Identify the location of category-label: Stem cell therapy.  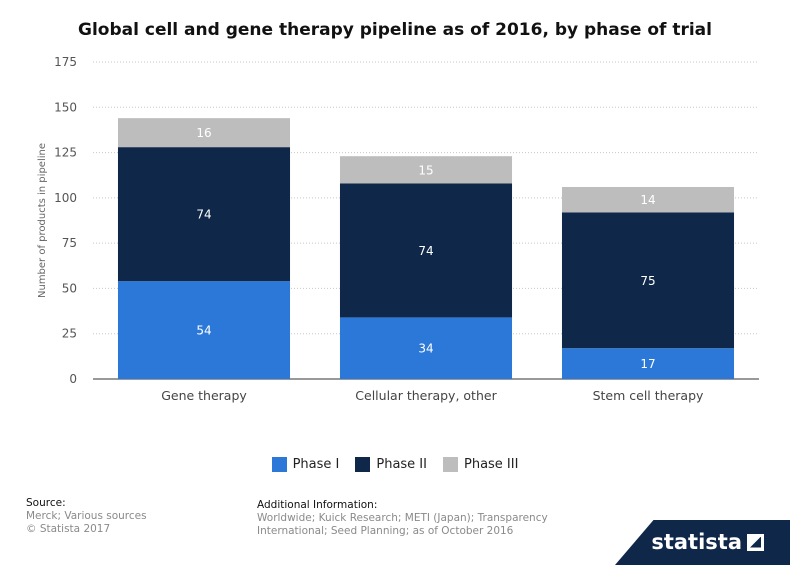
(648, 395).